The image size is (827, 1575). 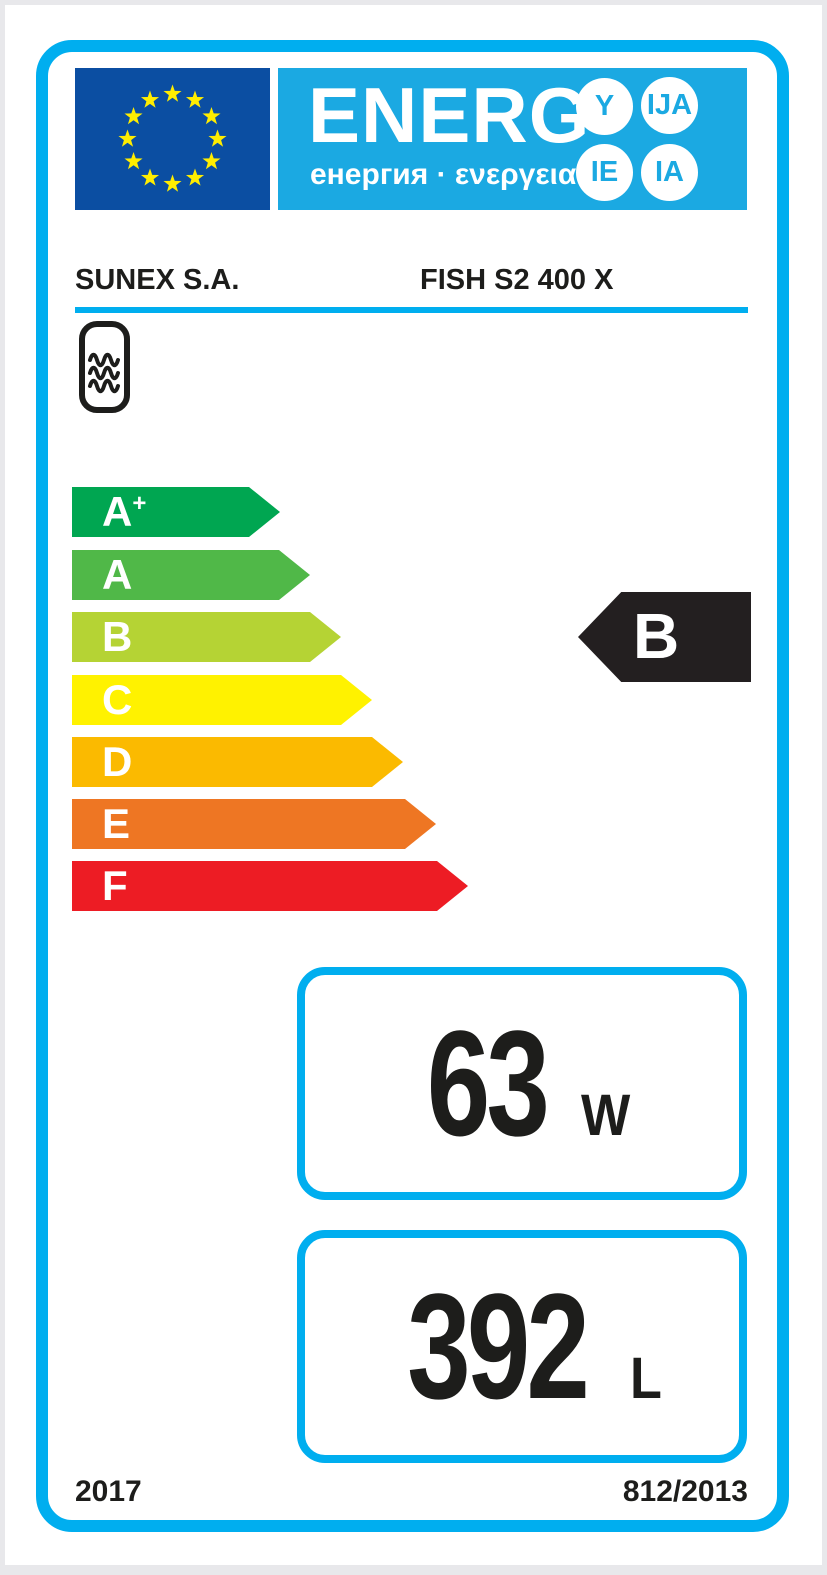 I want to click on class-arrow-c: C, so click(x=222, y=700).